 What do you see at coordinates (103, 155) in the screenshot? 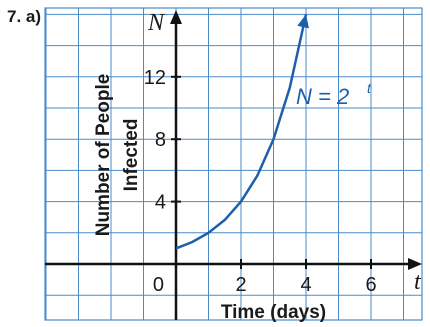
I see `y-axis-title-line1: Number of People` at bounding box center [103, 155].